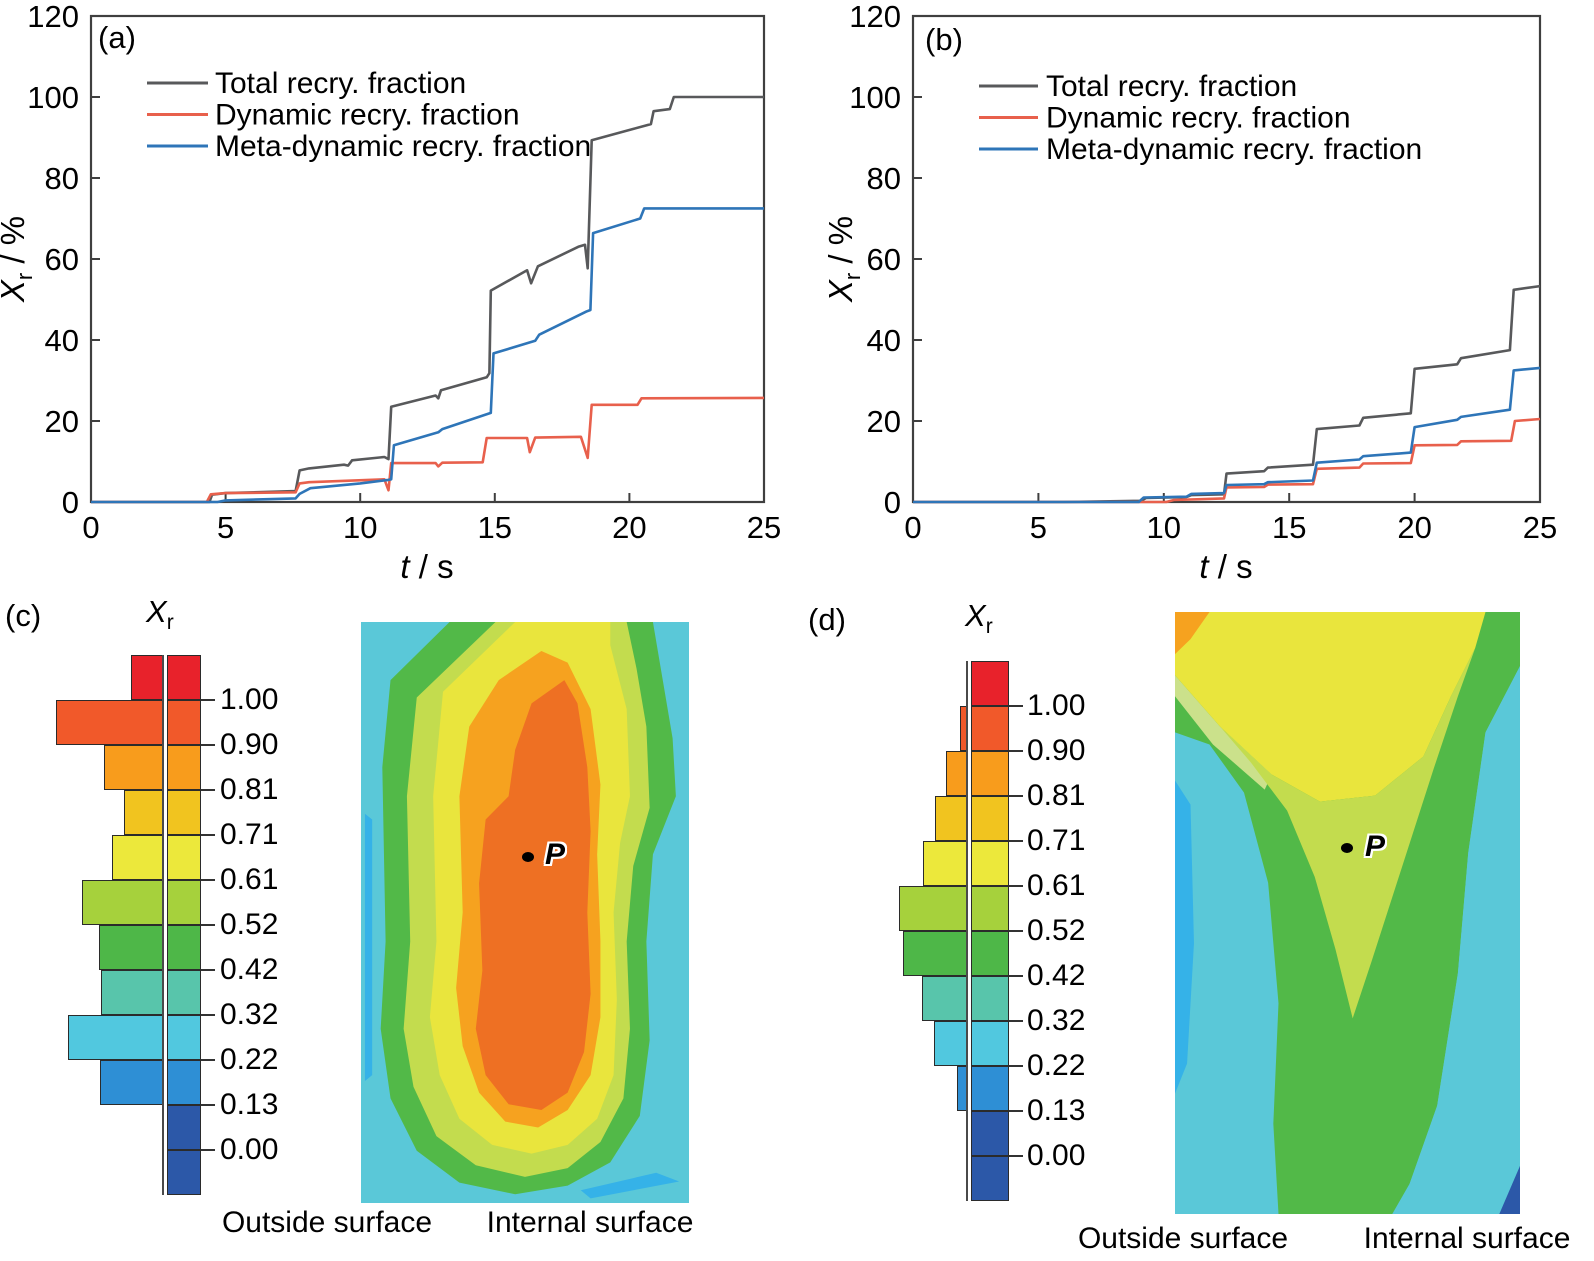  Describe the element at coordinates (892, 502) in the screenshot. I see `y-tick-label: 0` at that location.